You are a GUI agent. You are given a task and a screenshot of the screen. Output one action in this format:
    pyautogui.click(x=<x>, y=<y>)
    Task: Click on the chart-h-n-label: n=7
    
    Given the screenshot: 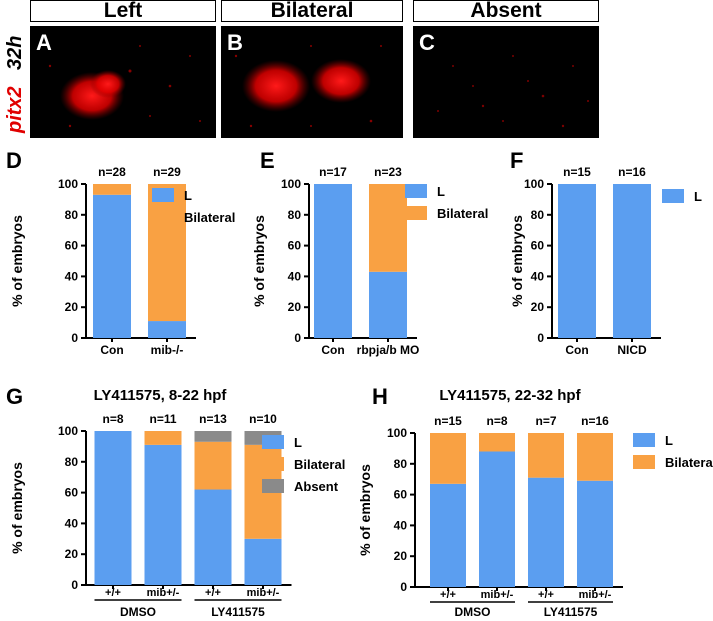 What is the action you would take?
    pyautogui.click(x=545, y=421)
    